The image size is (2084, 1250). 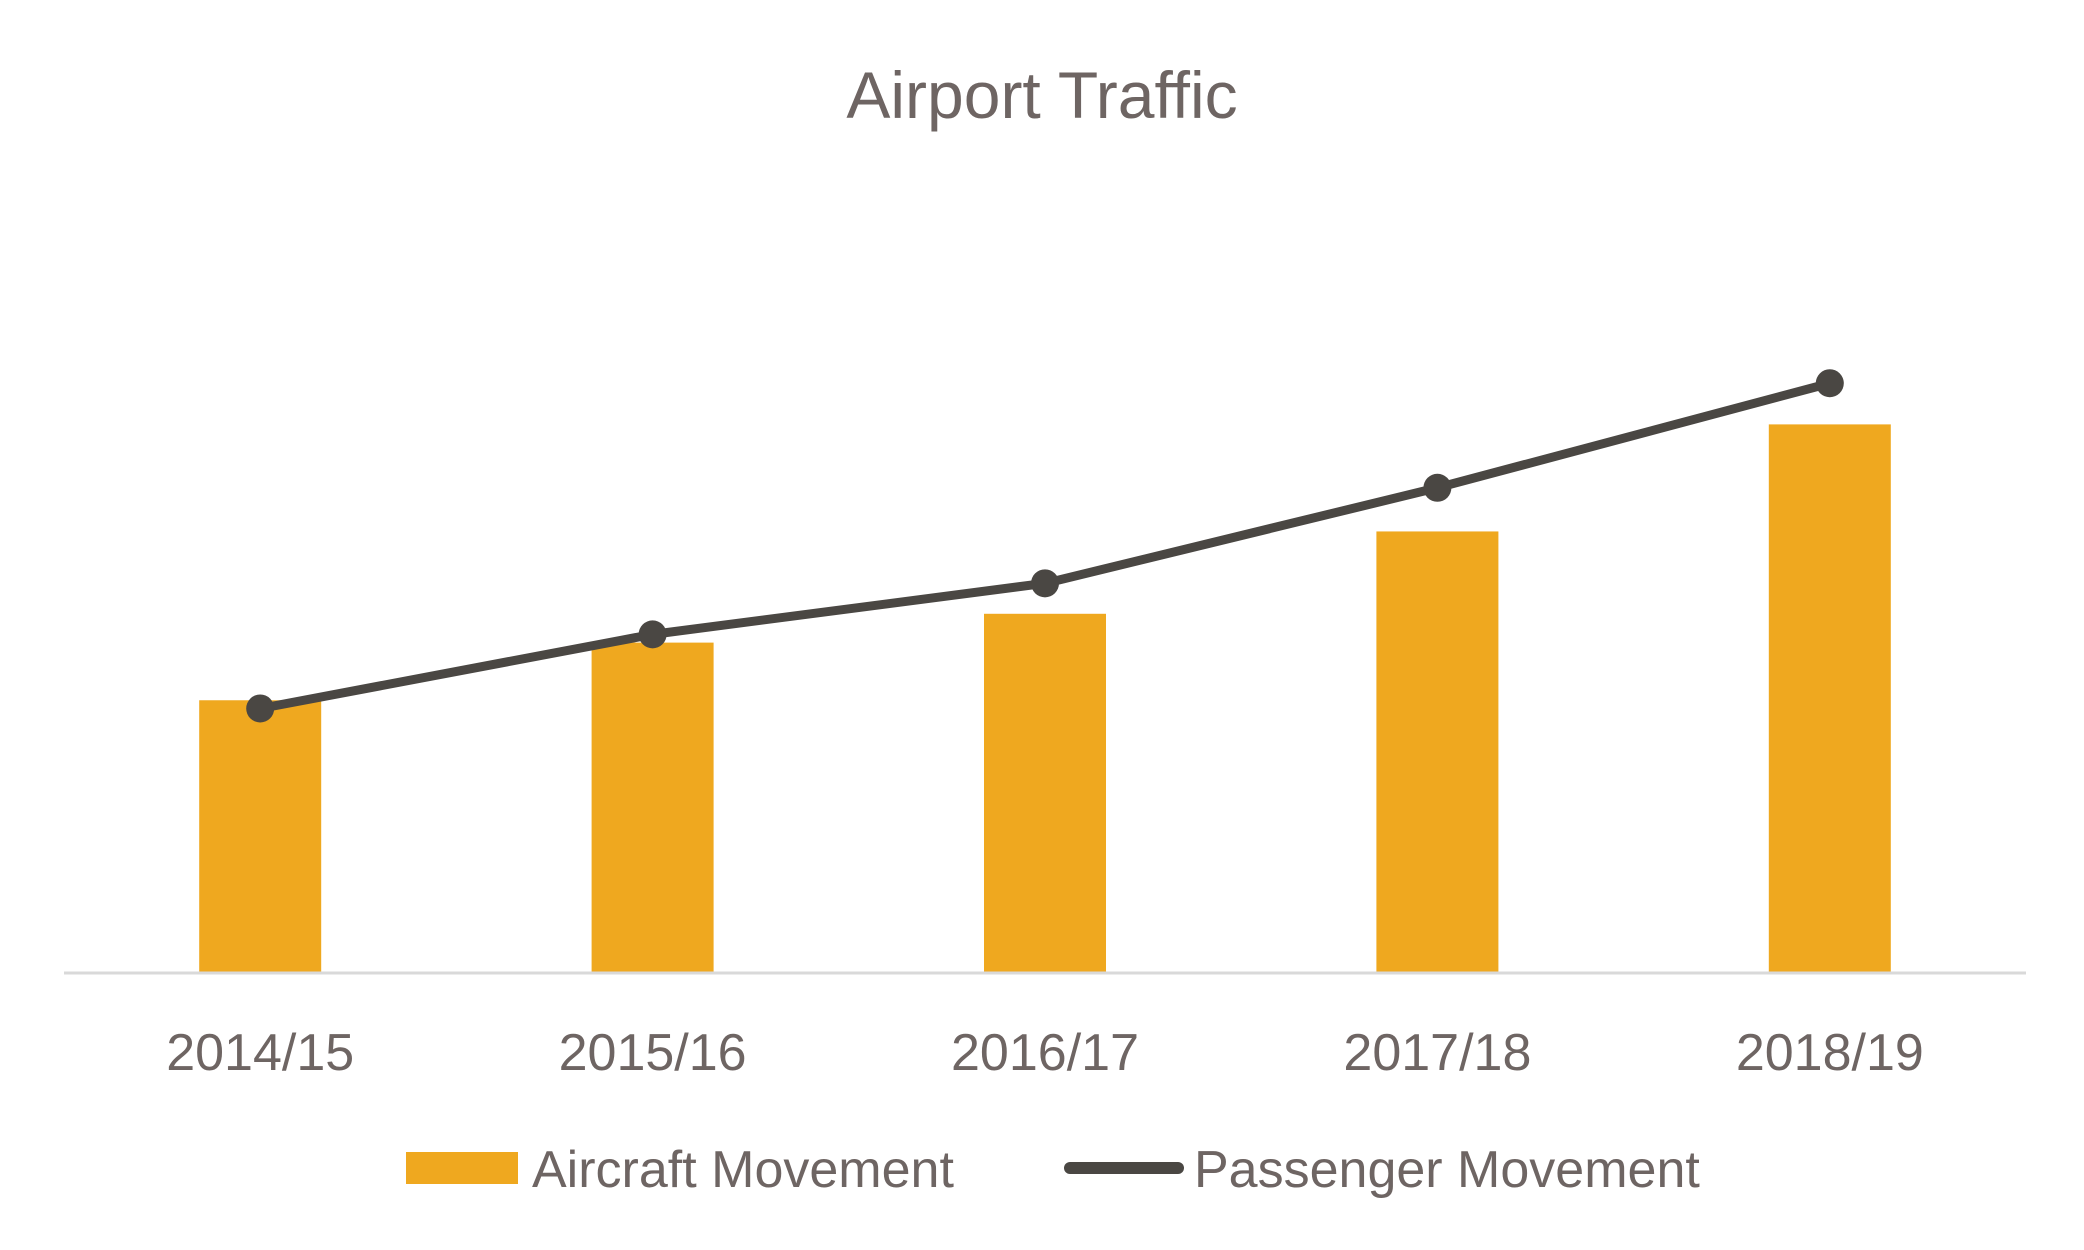 I want to click on legend-swatch-aircraft-movement, so click(x=462, y=1168).